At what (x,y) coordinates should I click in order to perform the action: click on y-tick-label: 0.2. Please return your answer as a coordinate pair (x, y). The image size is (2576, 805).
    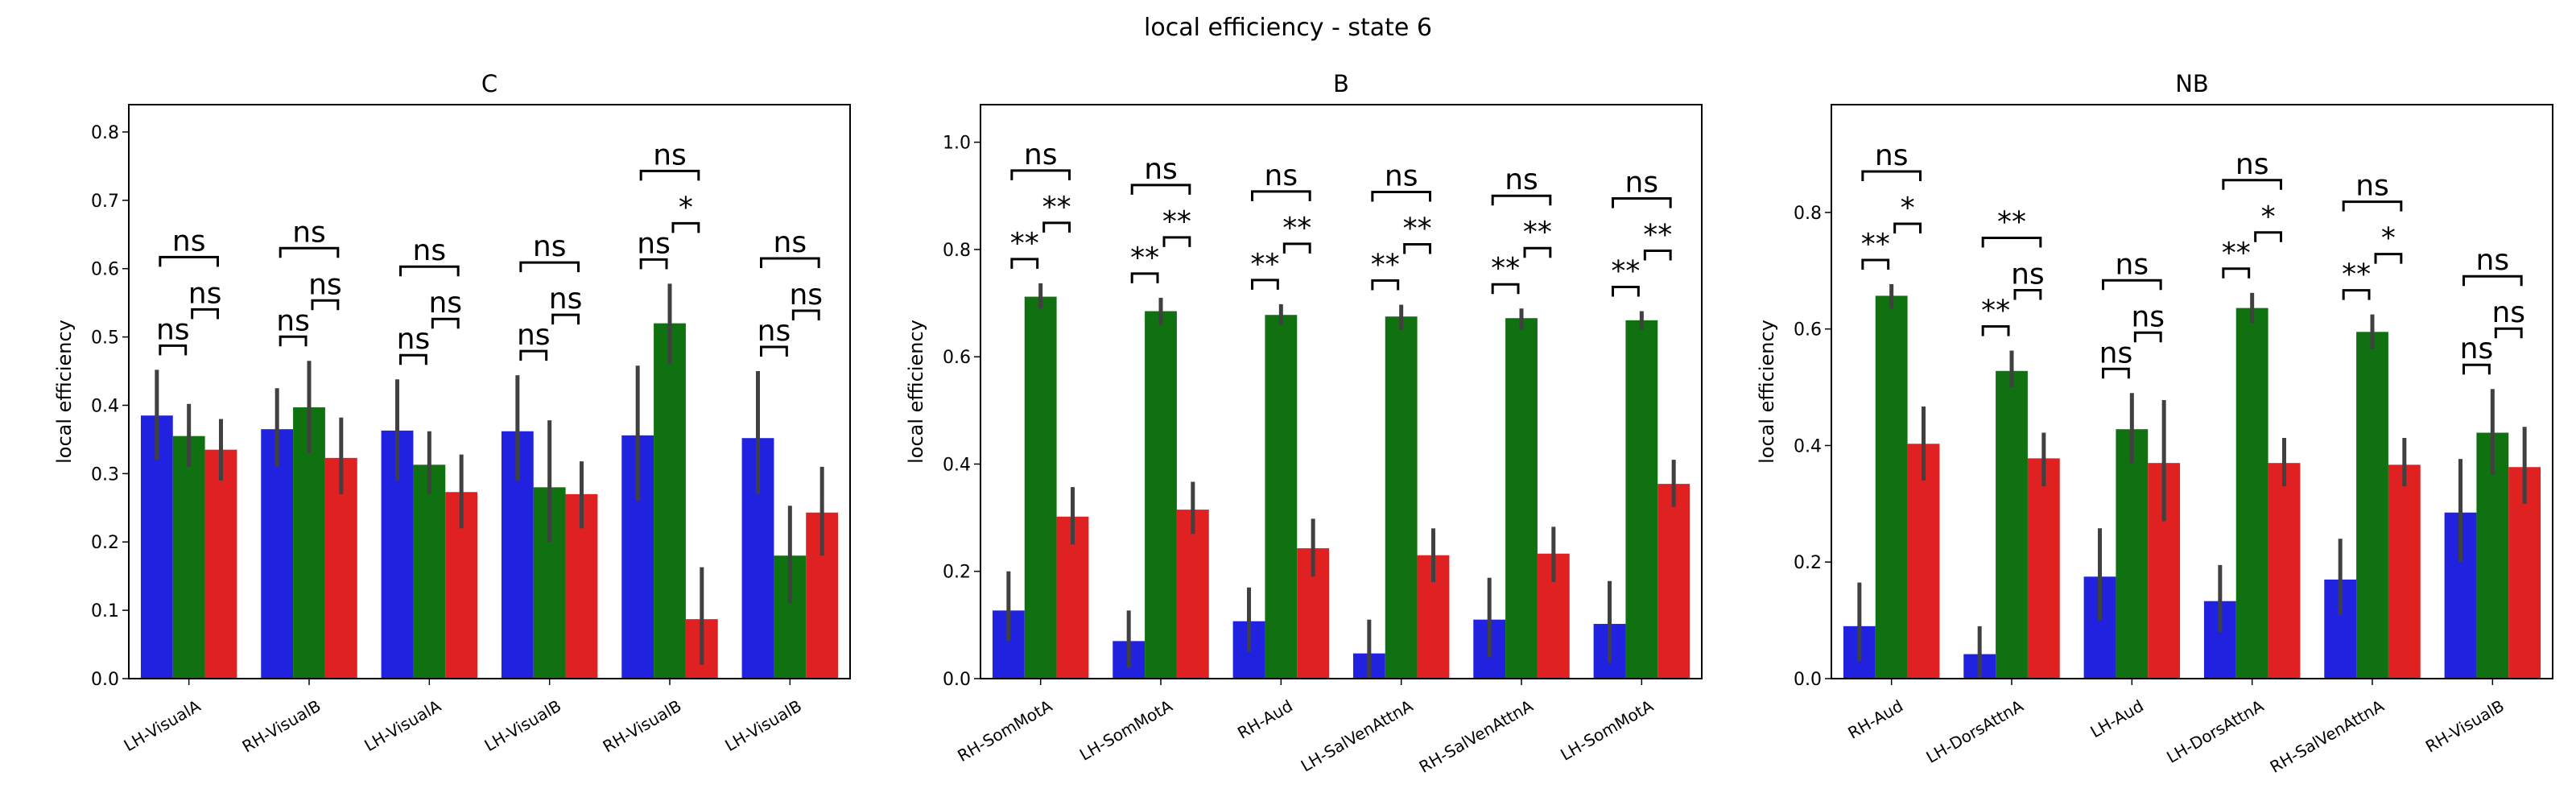
    Looking at the image, I should click on (1808, 563).